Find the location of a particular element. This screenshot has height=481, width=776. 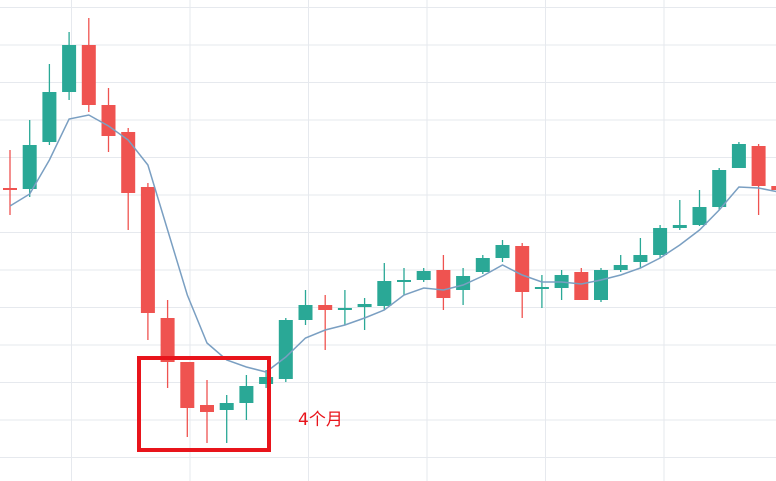

annotation: 4个月 is located at coordinates (320, 420).